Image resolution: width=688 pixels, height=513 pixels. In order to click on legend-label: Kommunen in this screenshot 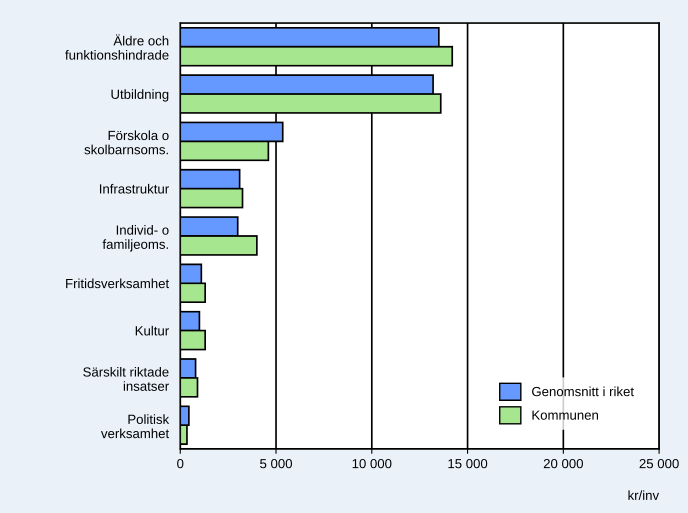, I will do `click(565, 415)`.